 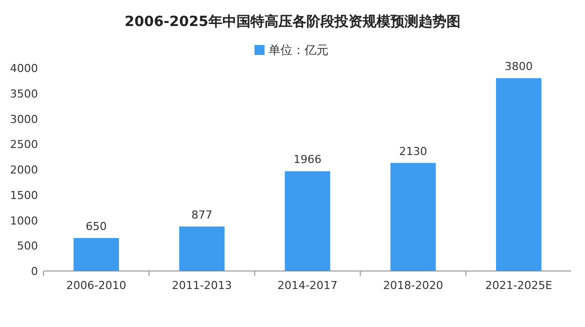 I want to click on data-label: 1966, so click(x=308, y=159).